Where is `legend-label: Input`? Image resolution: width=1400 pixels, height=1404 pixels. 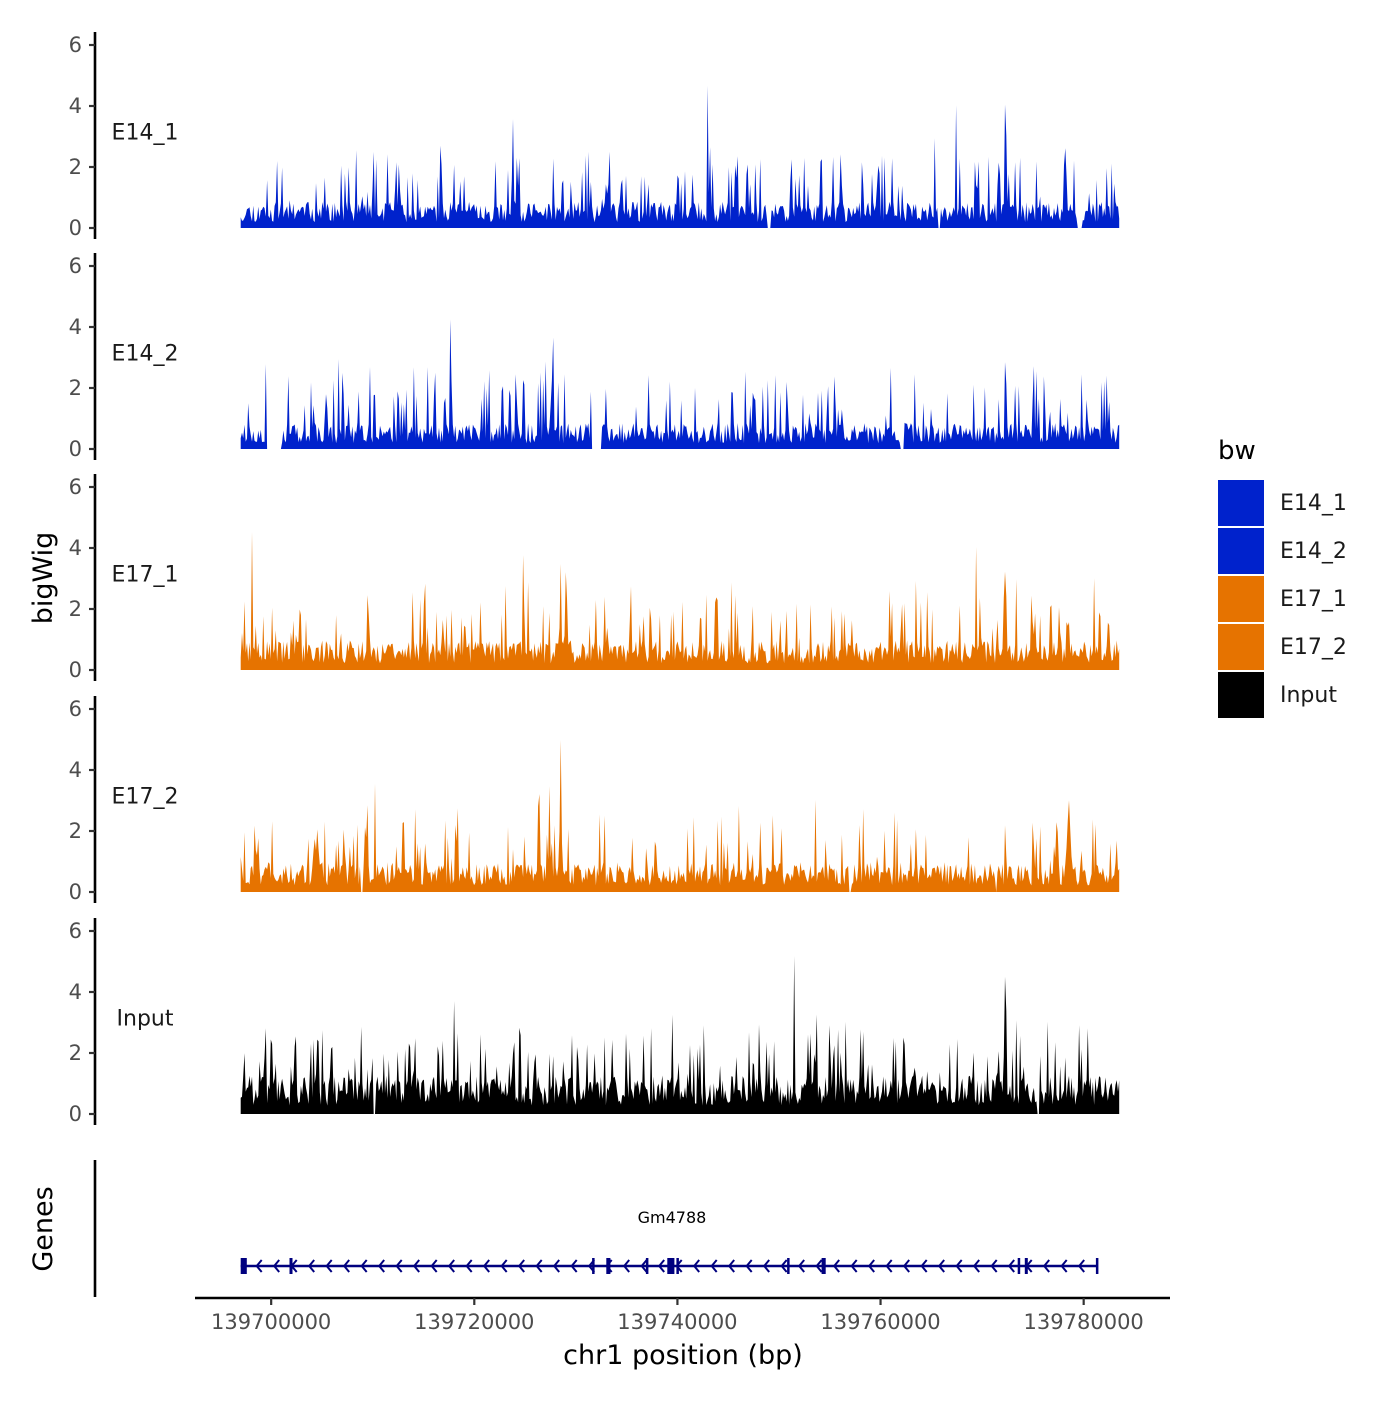
legend-label: Input is located at coordinates (1308, 695).